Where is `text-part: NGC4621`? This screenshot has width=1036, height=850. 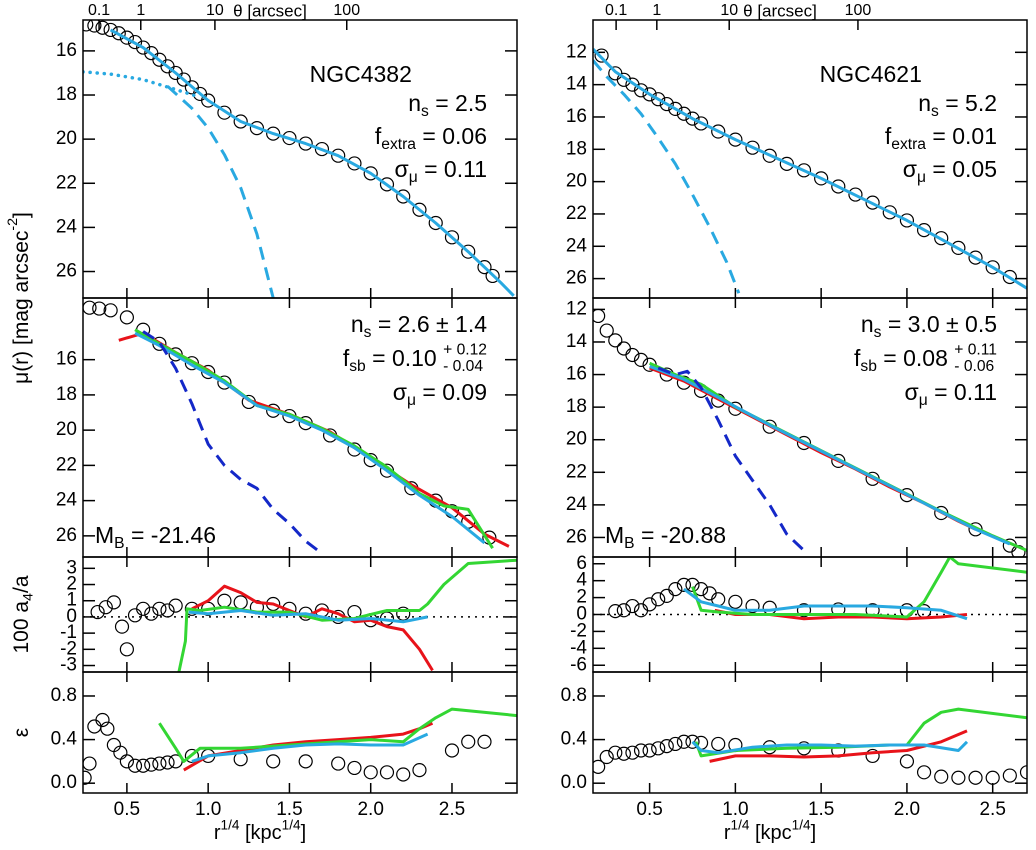 text-part: NGC4621 is located at coordinates (871, 74).